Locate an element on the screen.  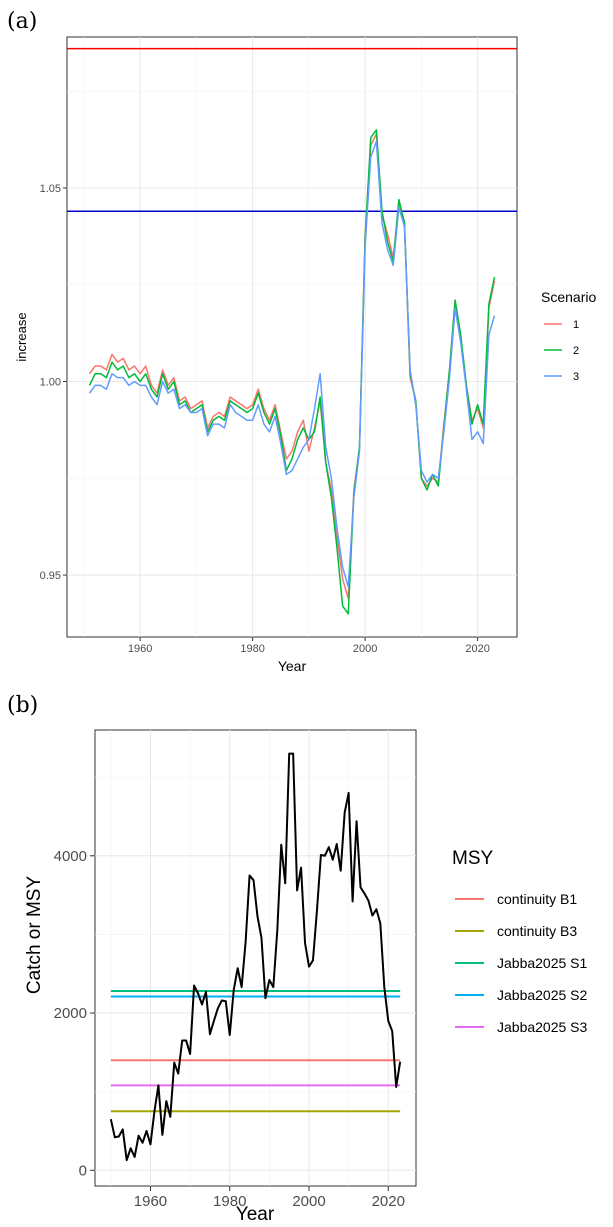
panel-b-x-axis-title: Year is located at coordinates (255, 1214).